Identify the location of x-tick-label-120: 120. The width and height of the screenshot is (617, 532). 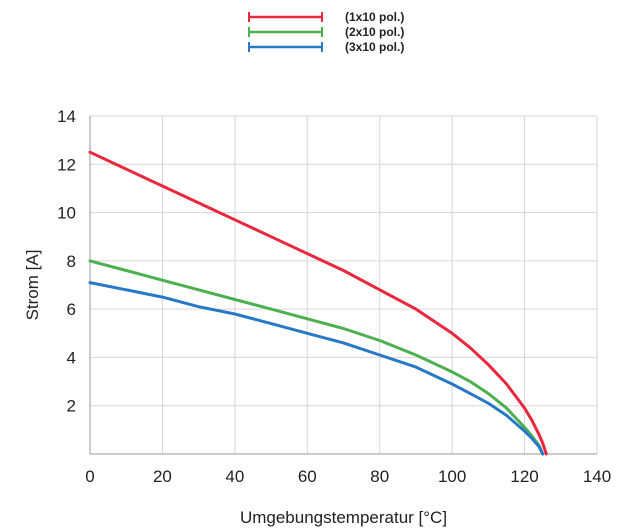
(524, 476).